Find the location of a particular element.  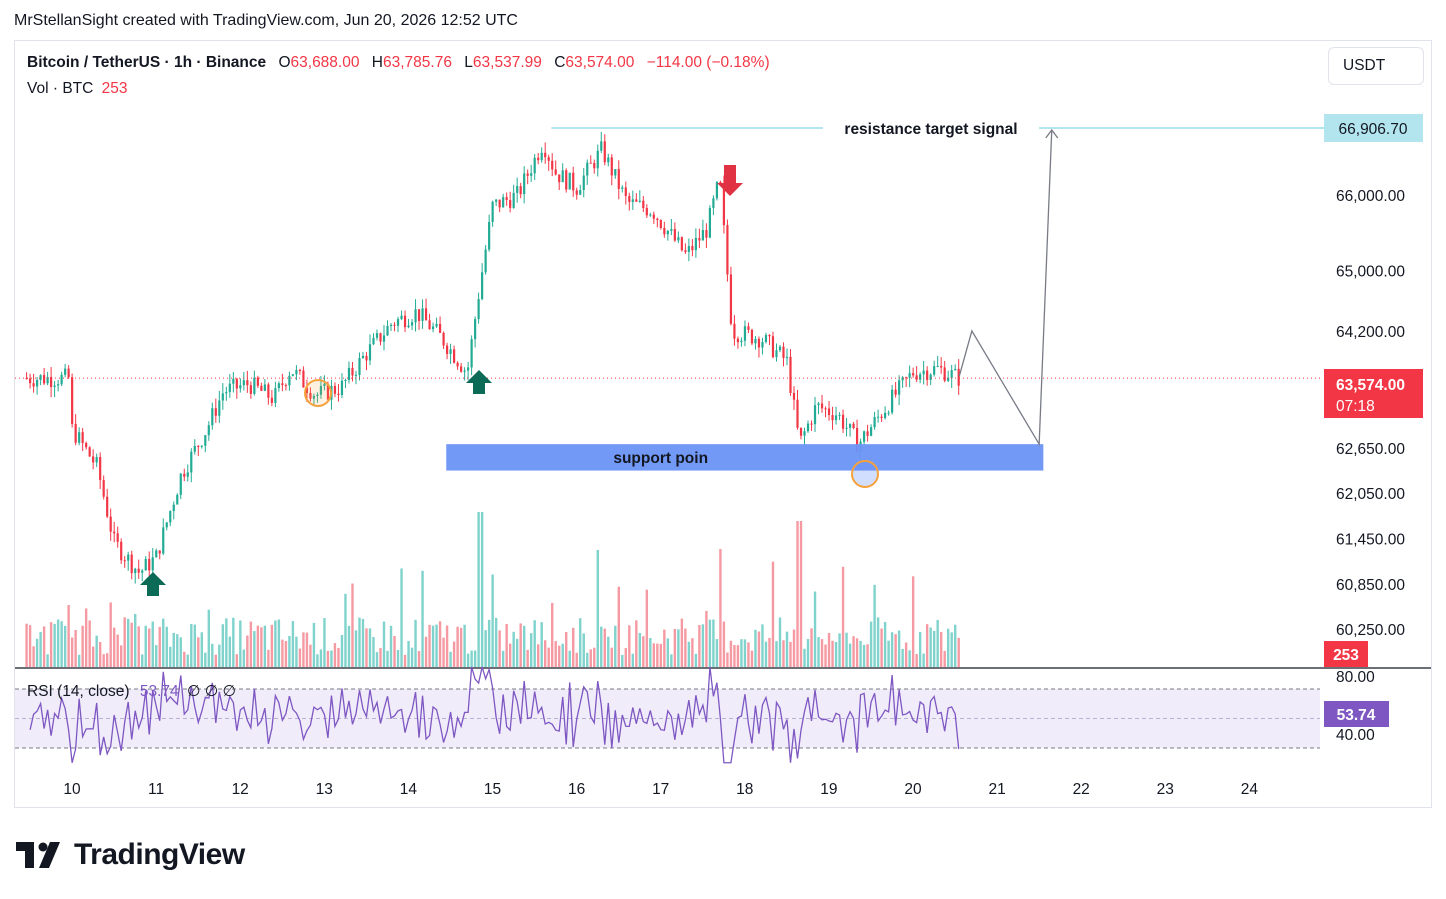

price-axis-label: 64,200.00 is located at coordinates (1370, 332).